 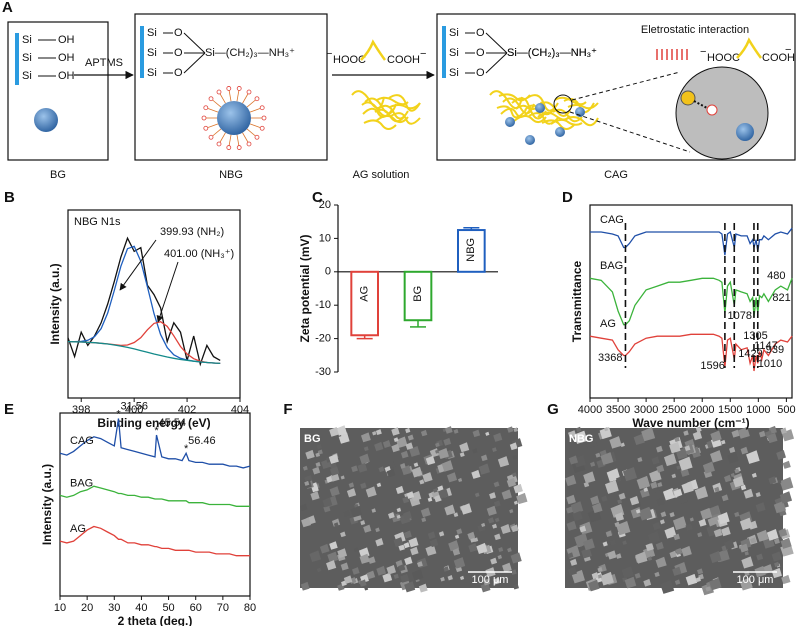 What do you see at coordinates (81, 410) in the screenshot?
I see `x-tick-label: 398` at bounding box center [81, 410].